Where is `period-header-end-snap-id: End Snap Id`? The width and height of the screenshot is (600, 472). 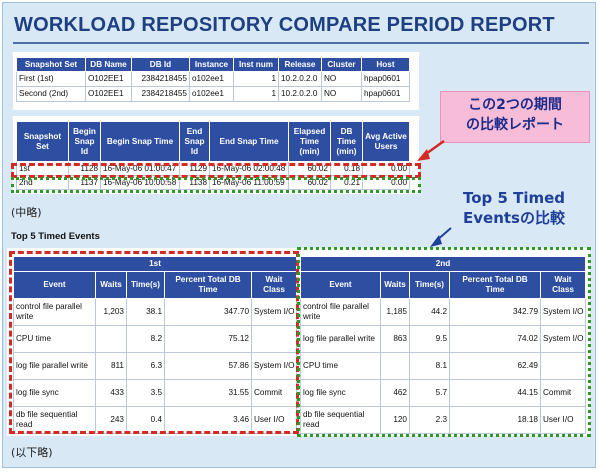
period-header-end-snap-id: End Snap Id is located at coordinates (194, 141).